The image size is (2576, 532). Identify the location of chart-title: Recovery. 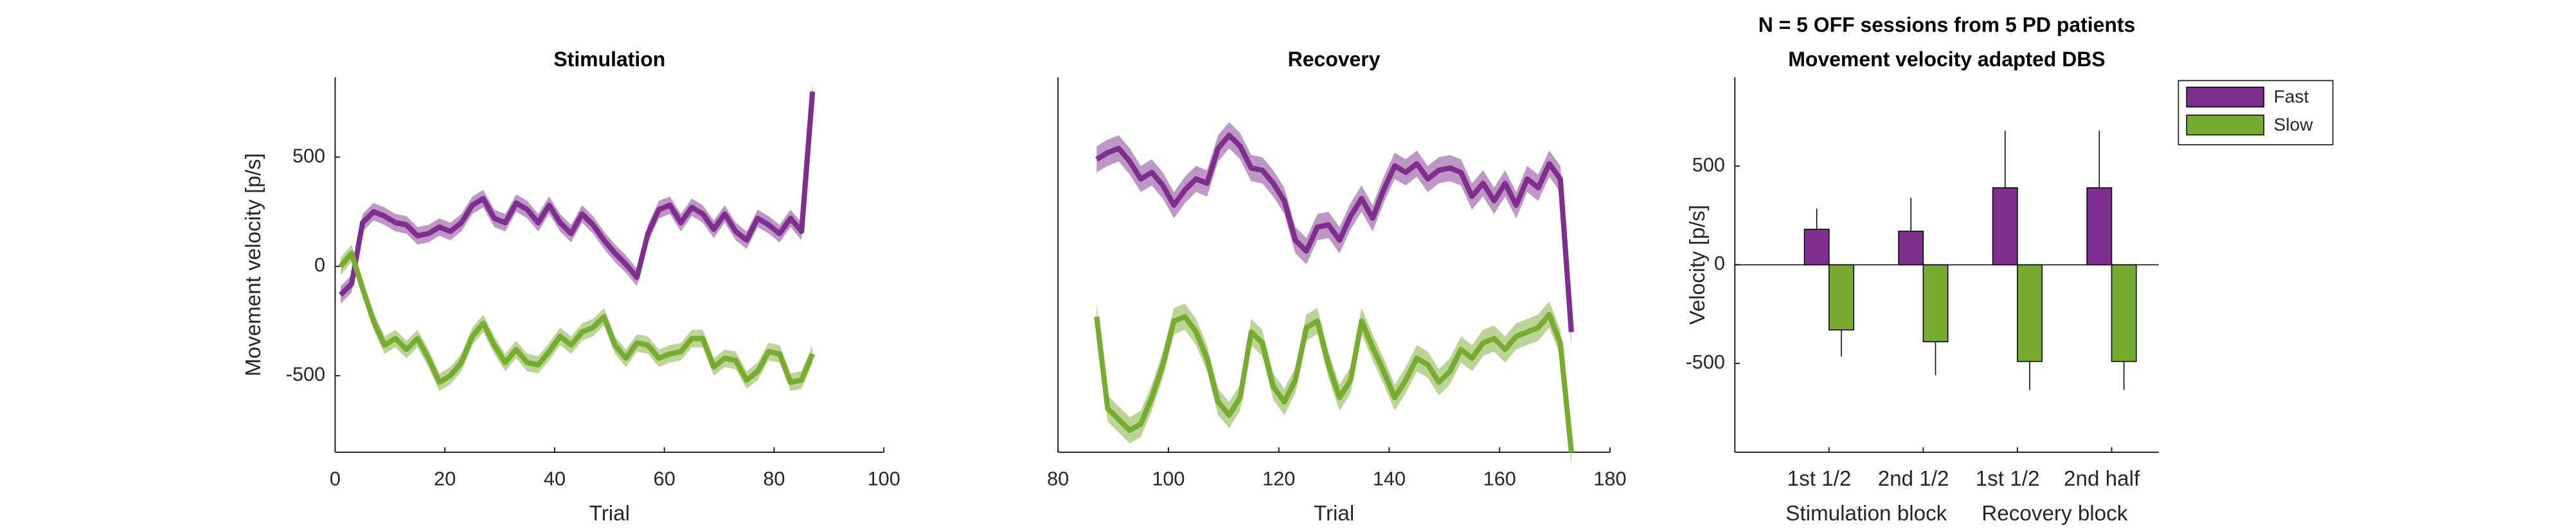
(1334, 59).